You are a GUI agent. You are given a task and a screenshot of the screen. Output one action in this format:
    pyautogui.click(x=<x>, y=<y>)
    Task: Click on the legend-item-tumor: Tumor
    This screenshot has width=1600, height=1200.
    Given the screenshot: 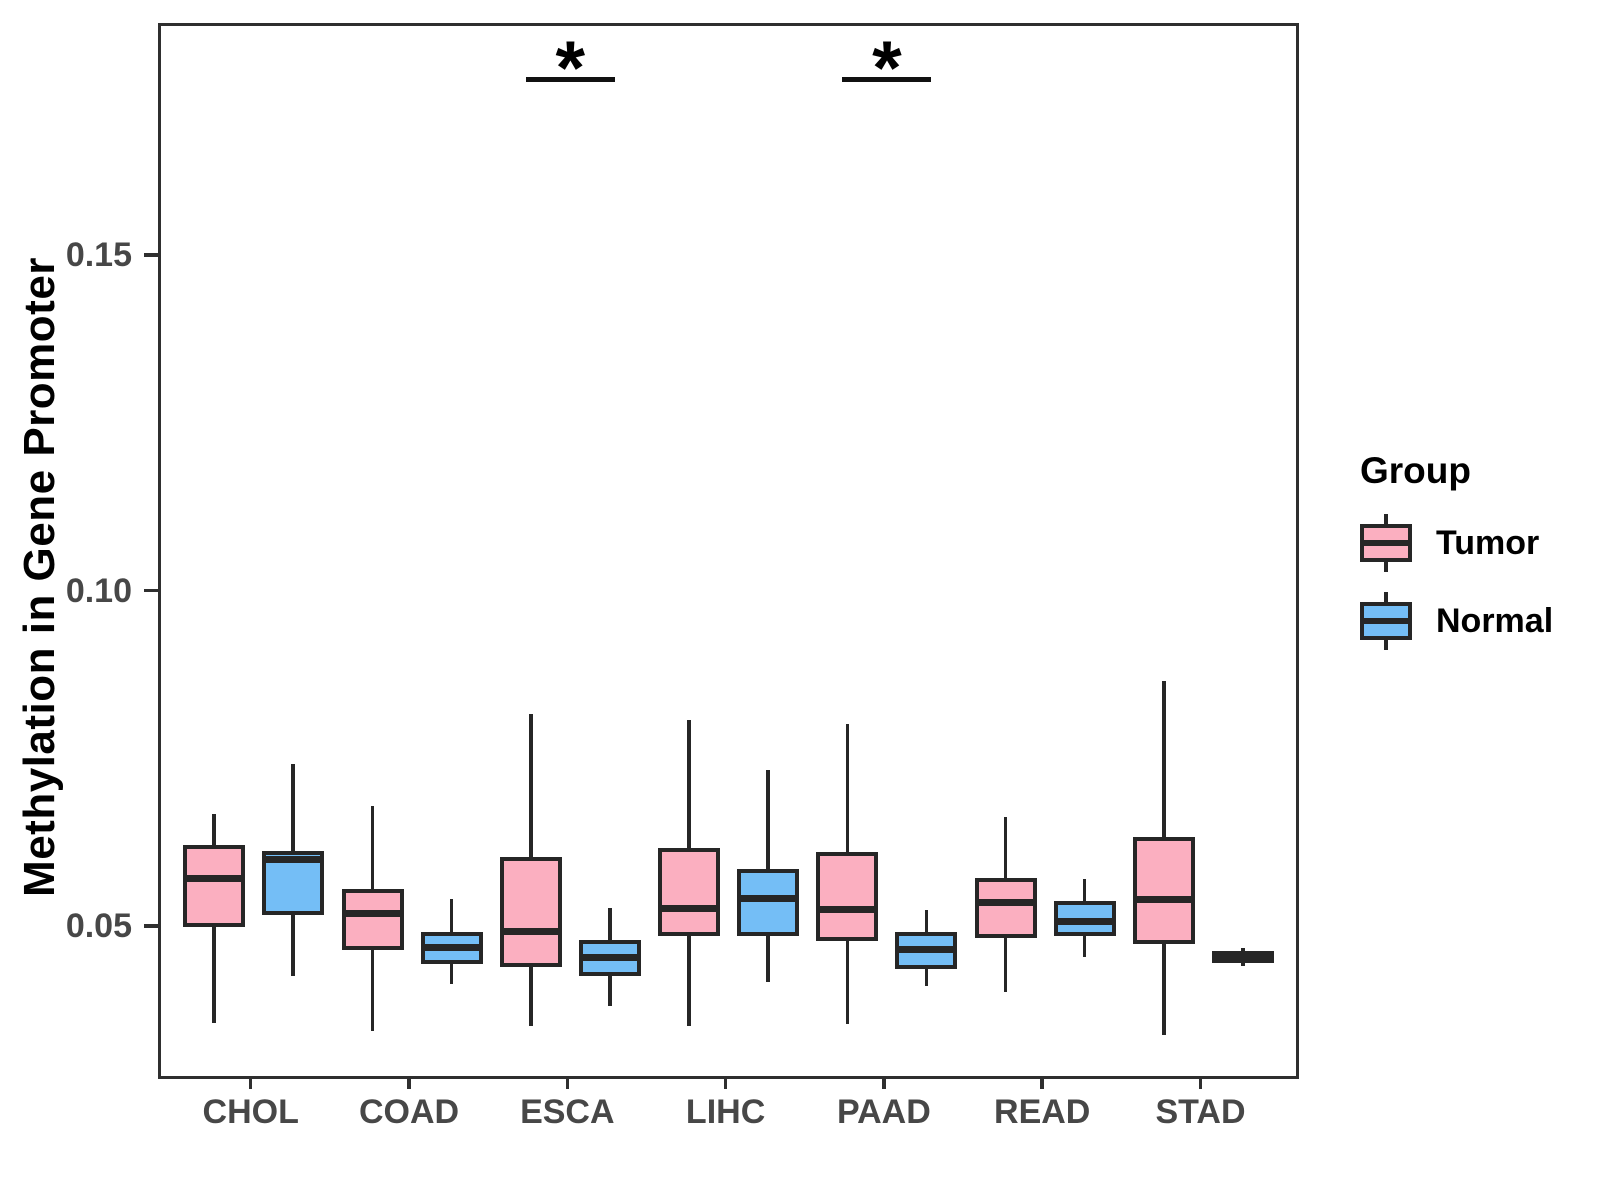 What is the action you would take?
    pyautogui.click(x=1456, y=543)
    